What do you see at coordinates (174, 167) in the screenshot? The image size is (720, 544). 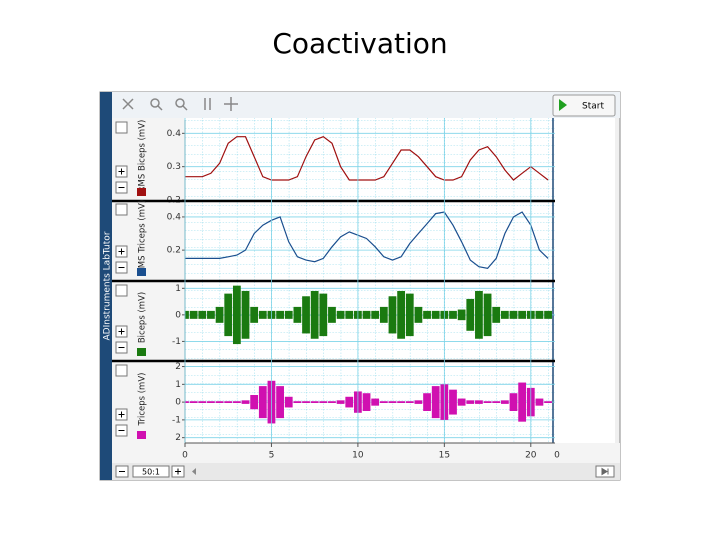 I see `y-tick-label: 0.3` at bounding box center [174, 167].